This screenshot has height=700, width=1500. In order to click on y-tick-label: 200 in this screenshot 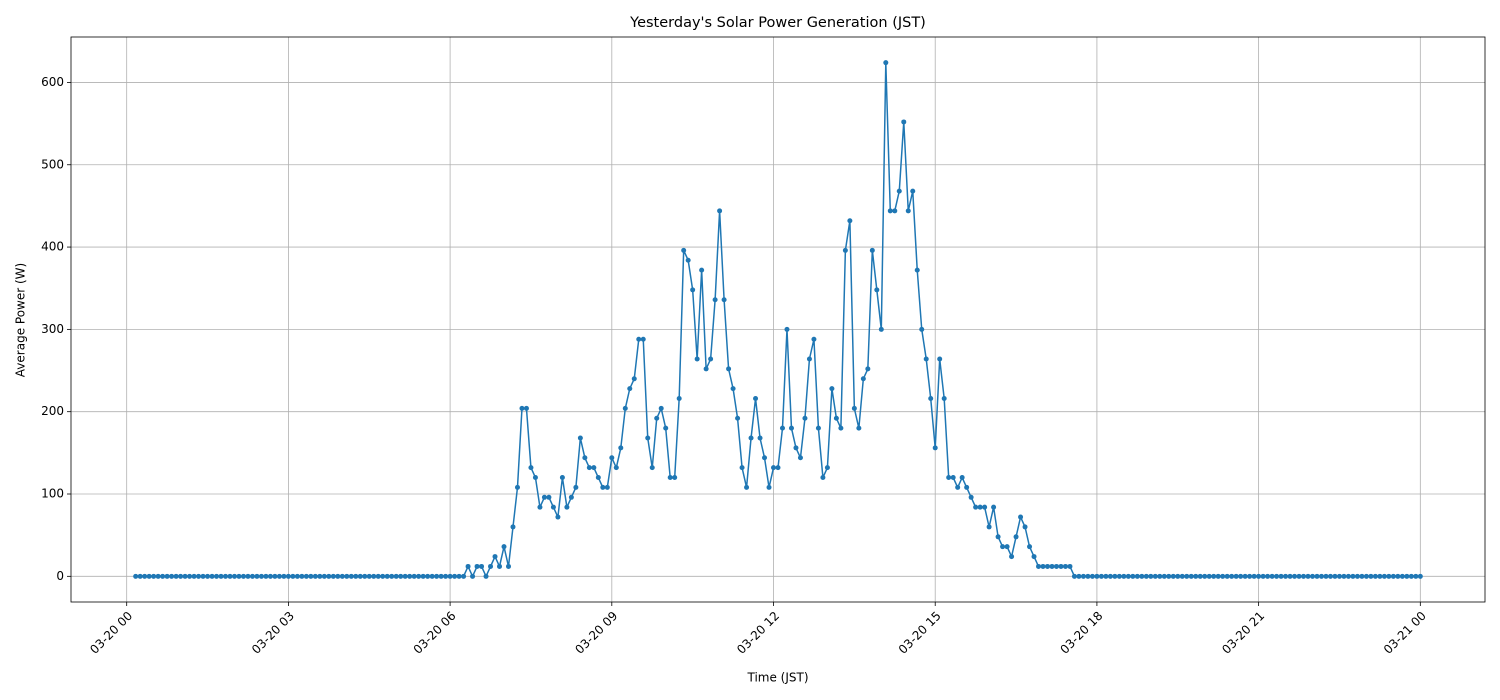, I will do `click(52, 411)`.